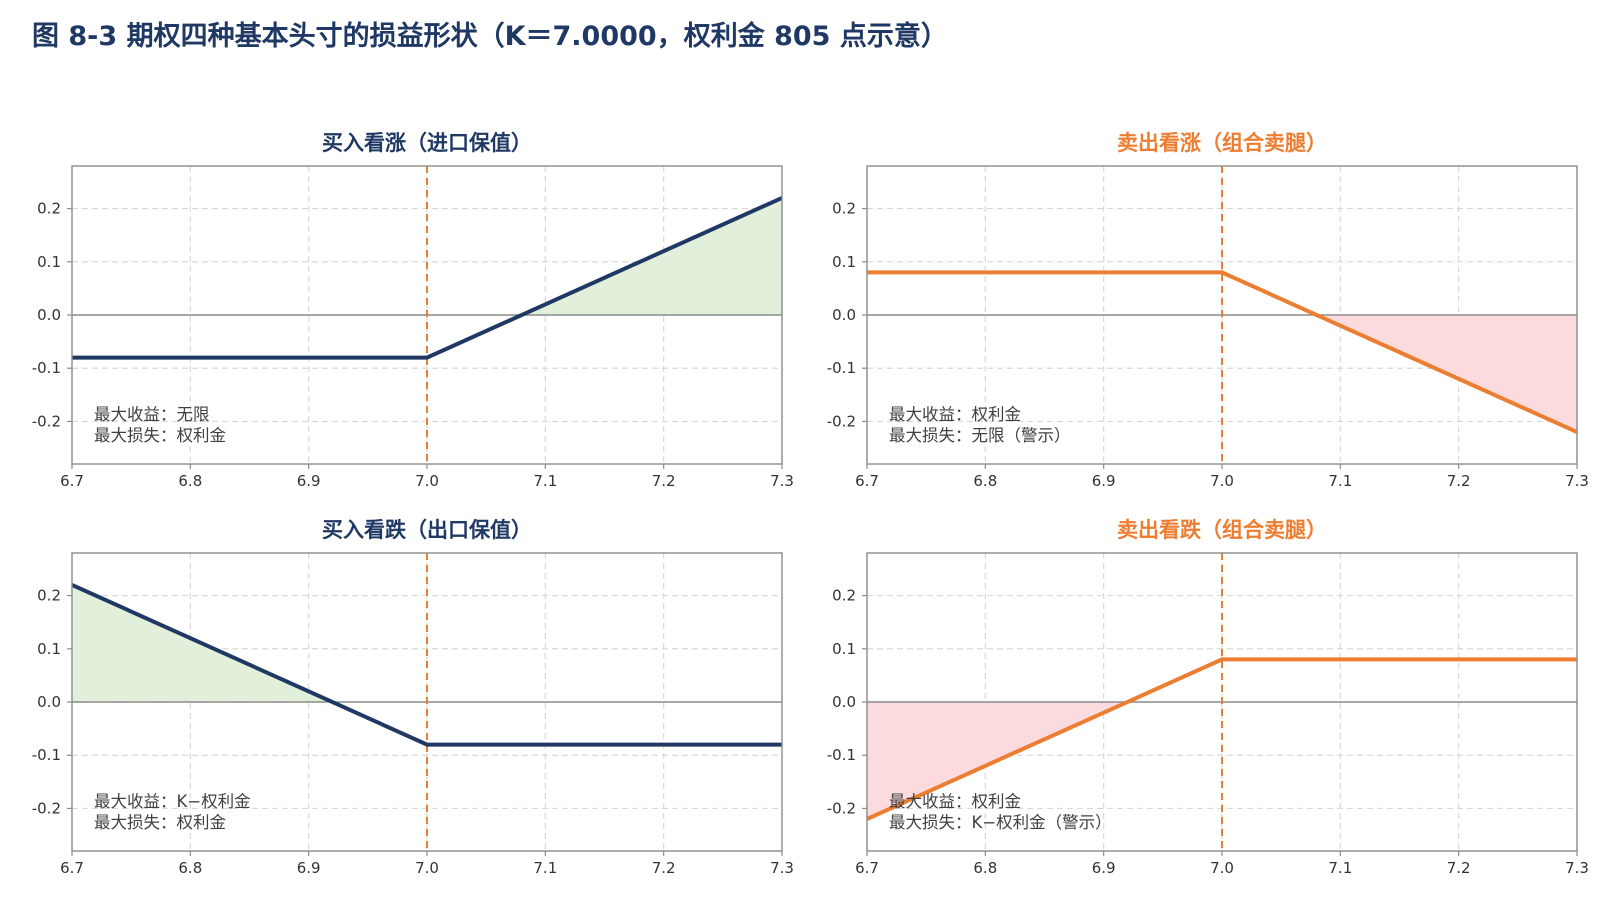 The image size is (1600, 900). I want to click on annotation-note: 最大损失：无限（警示）, so click(980, 435).